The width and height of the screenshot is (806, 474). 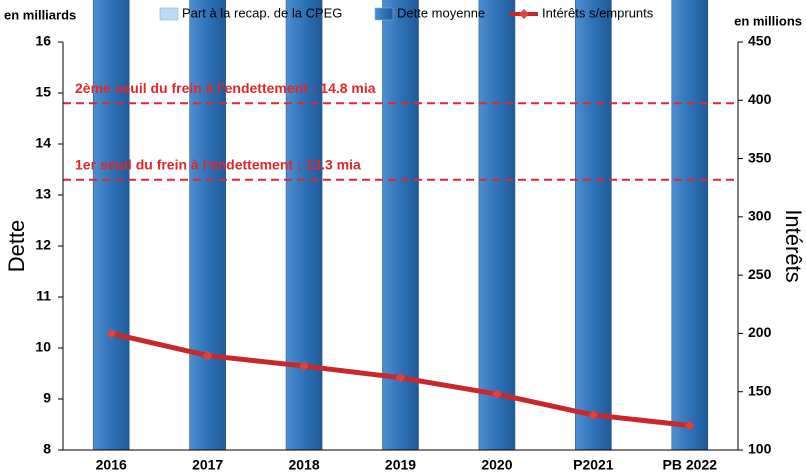 What do you see at coordinates (43, 41) in the screenshot?
I see `y-tick-label: 16` at bounding box center [43, 41].